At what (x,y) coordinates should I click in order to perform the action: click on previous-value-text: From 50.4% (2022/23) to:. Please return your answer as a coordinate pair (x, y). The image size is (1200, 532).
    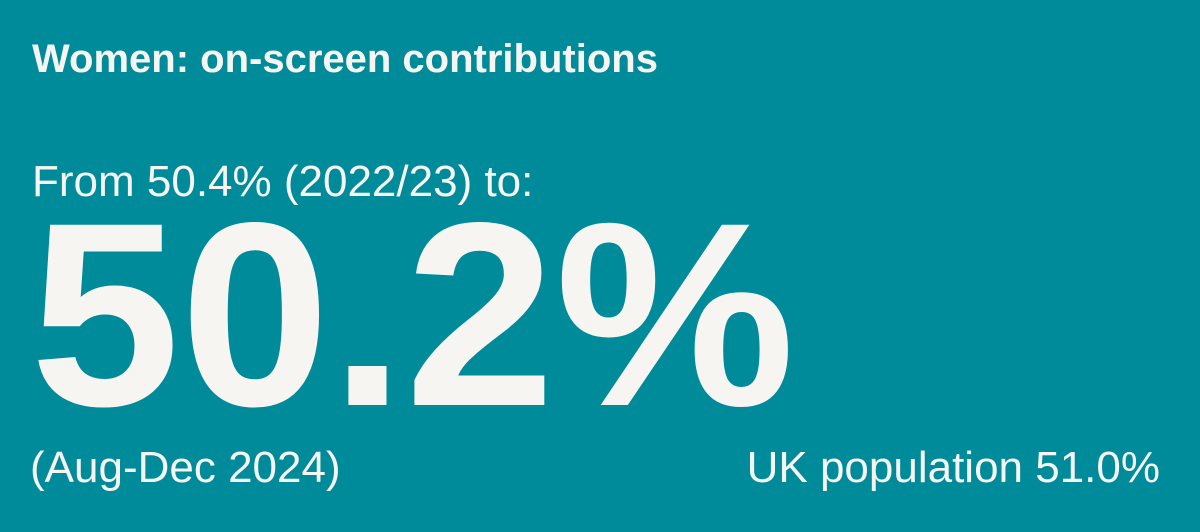
    Looking at the image, I should click on (282, 181).